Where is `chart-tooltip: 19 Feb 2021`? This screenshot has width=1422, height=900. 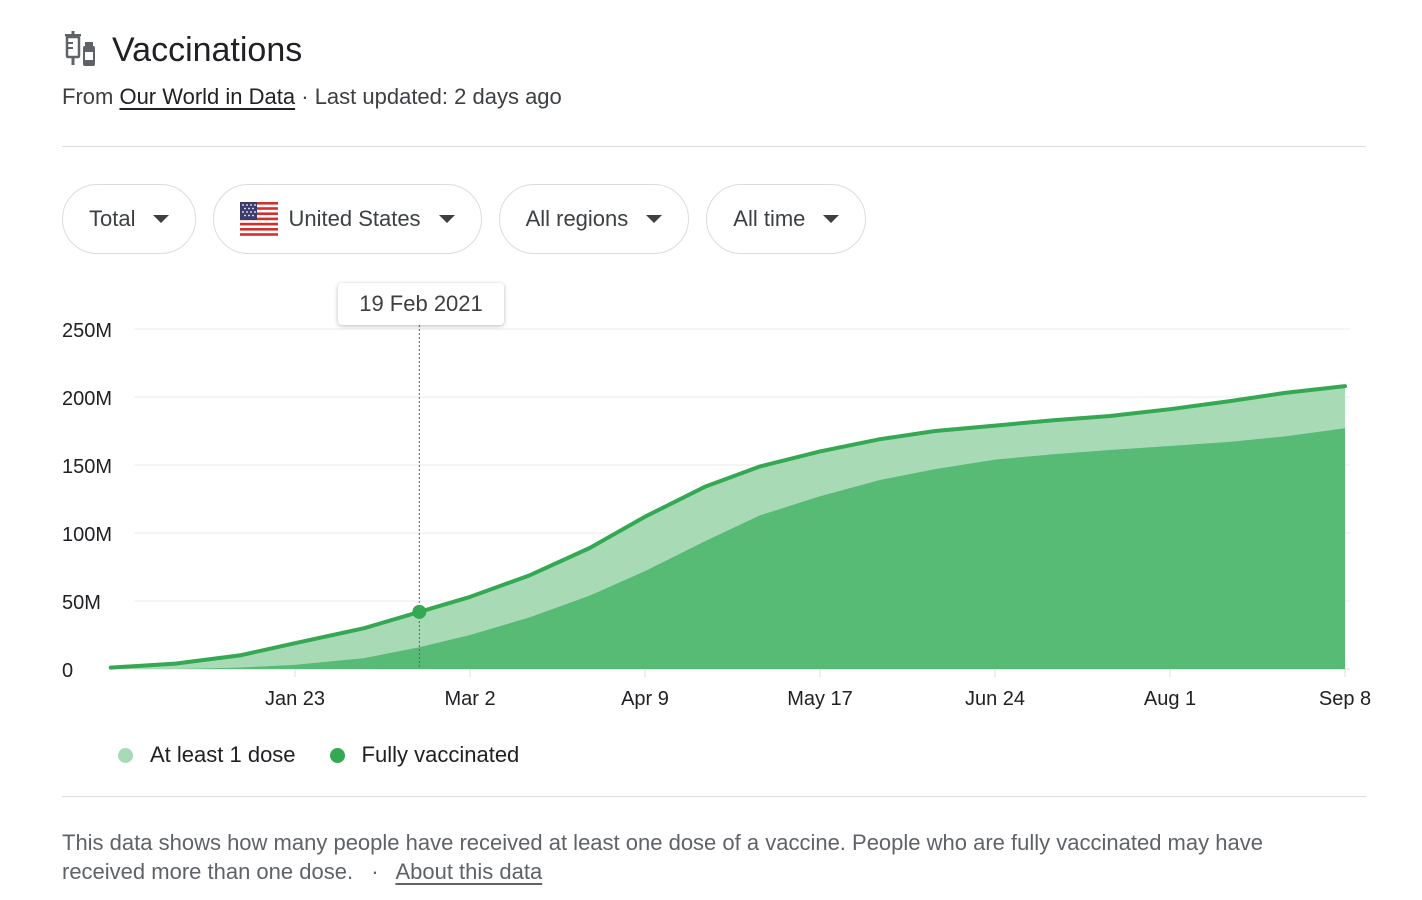
chart-tooltip: 19 Feb 2021 is located at coordinates (421, 304).